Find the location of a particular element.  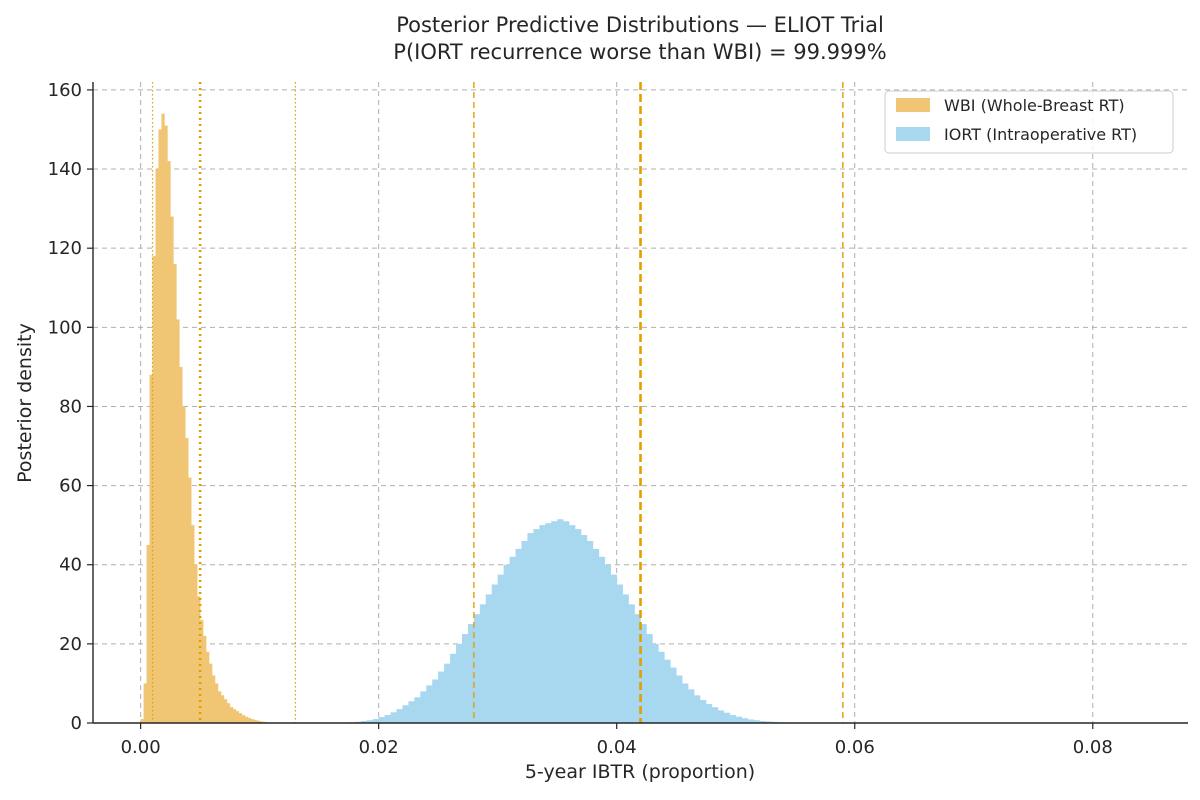

y-tick-label: 0 is located at coordinates (76, 723).